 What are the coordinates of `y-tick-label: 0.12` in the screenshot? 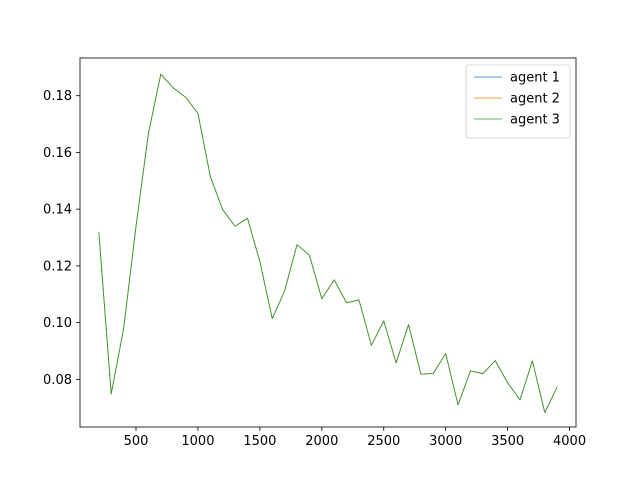 It's located at (57, 266).